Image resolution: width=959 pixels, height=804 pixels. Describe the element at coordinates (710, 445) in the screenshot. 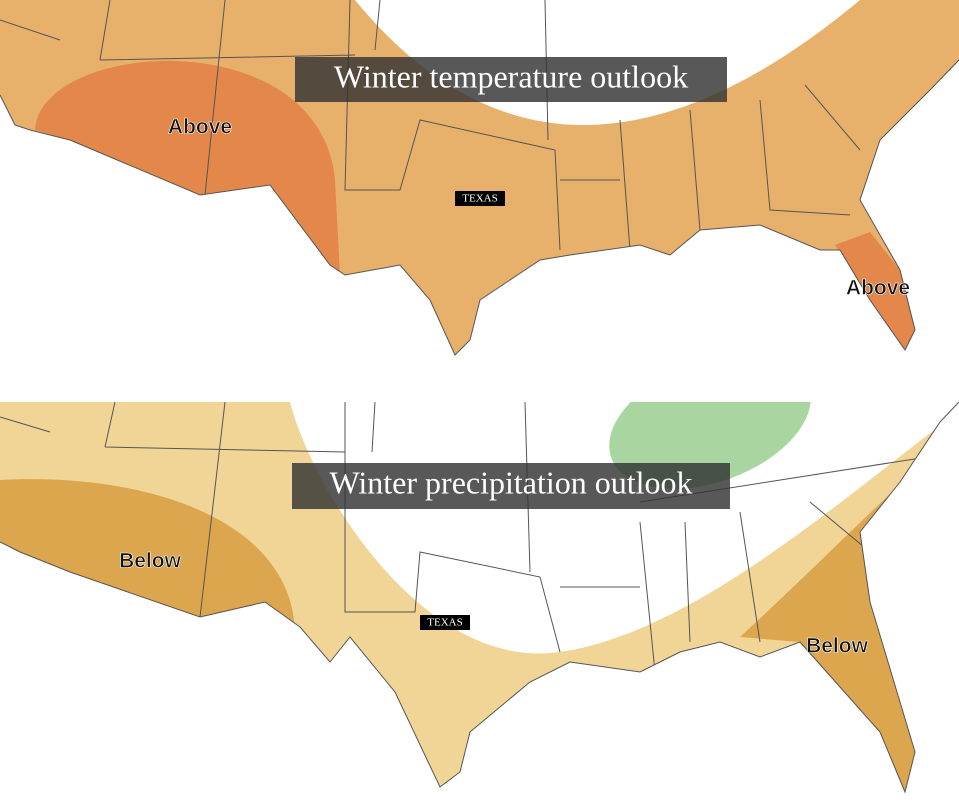

I see `above-precip-region` at that location.